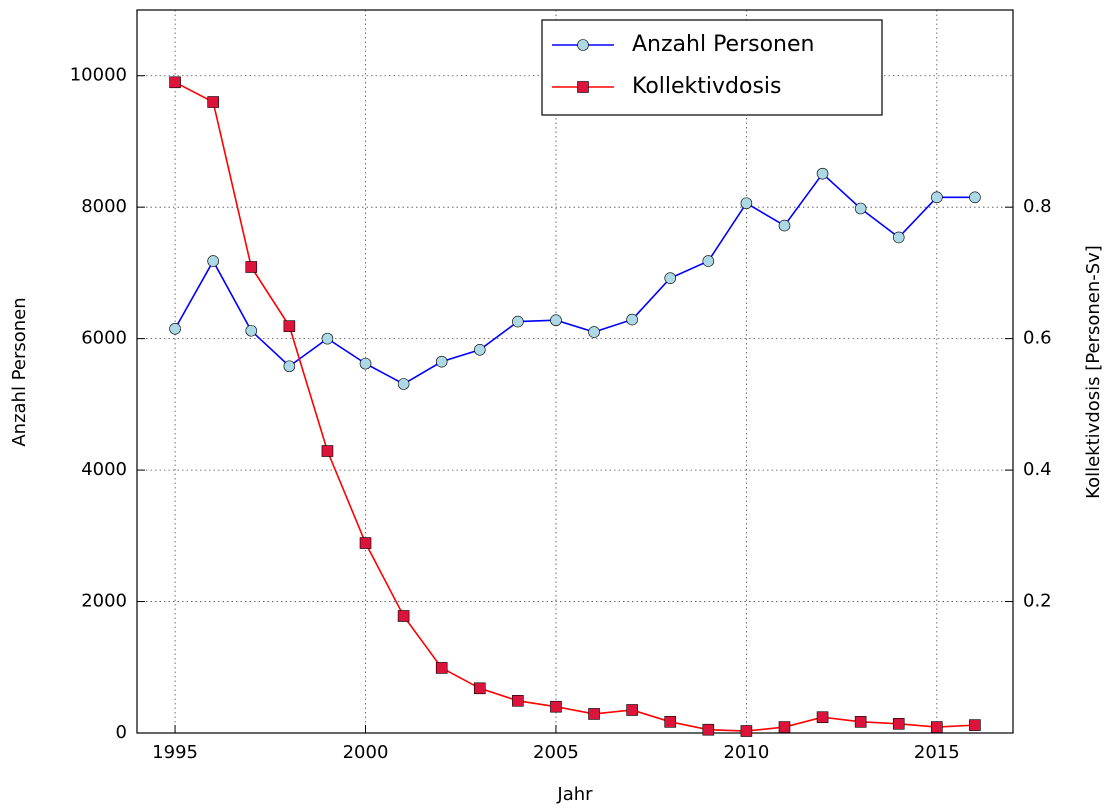 The image size is (1112, 812). Describe the element at coordinates (1093, 372) in the screenshot. I see `y2-axis-label: Kollektivdosis [Personen-Sv]` at that location.